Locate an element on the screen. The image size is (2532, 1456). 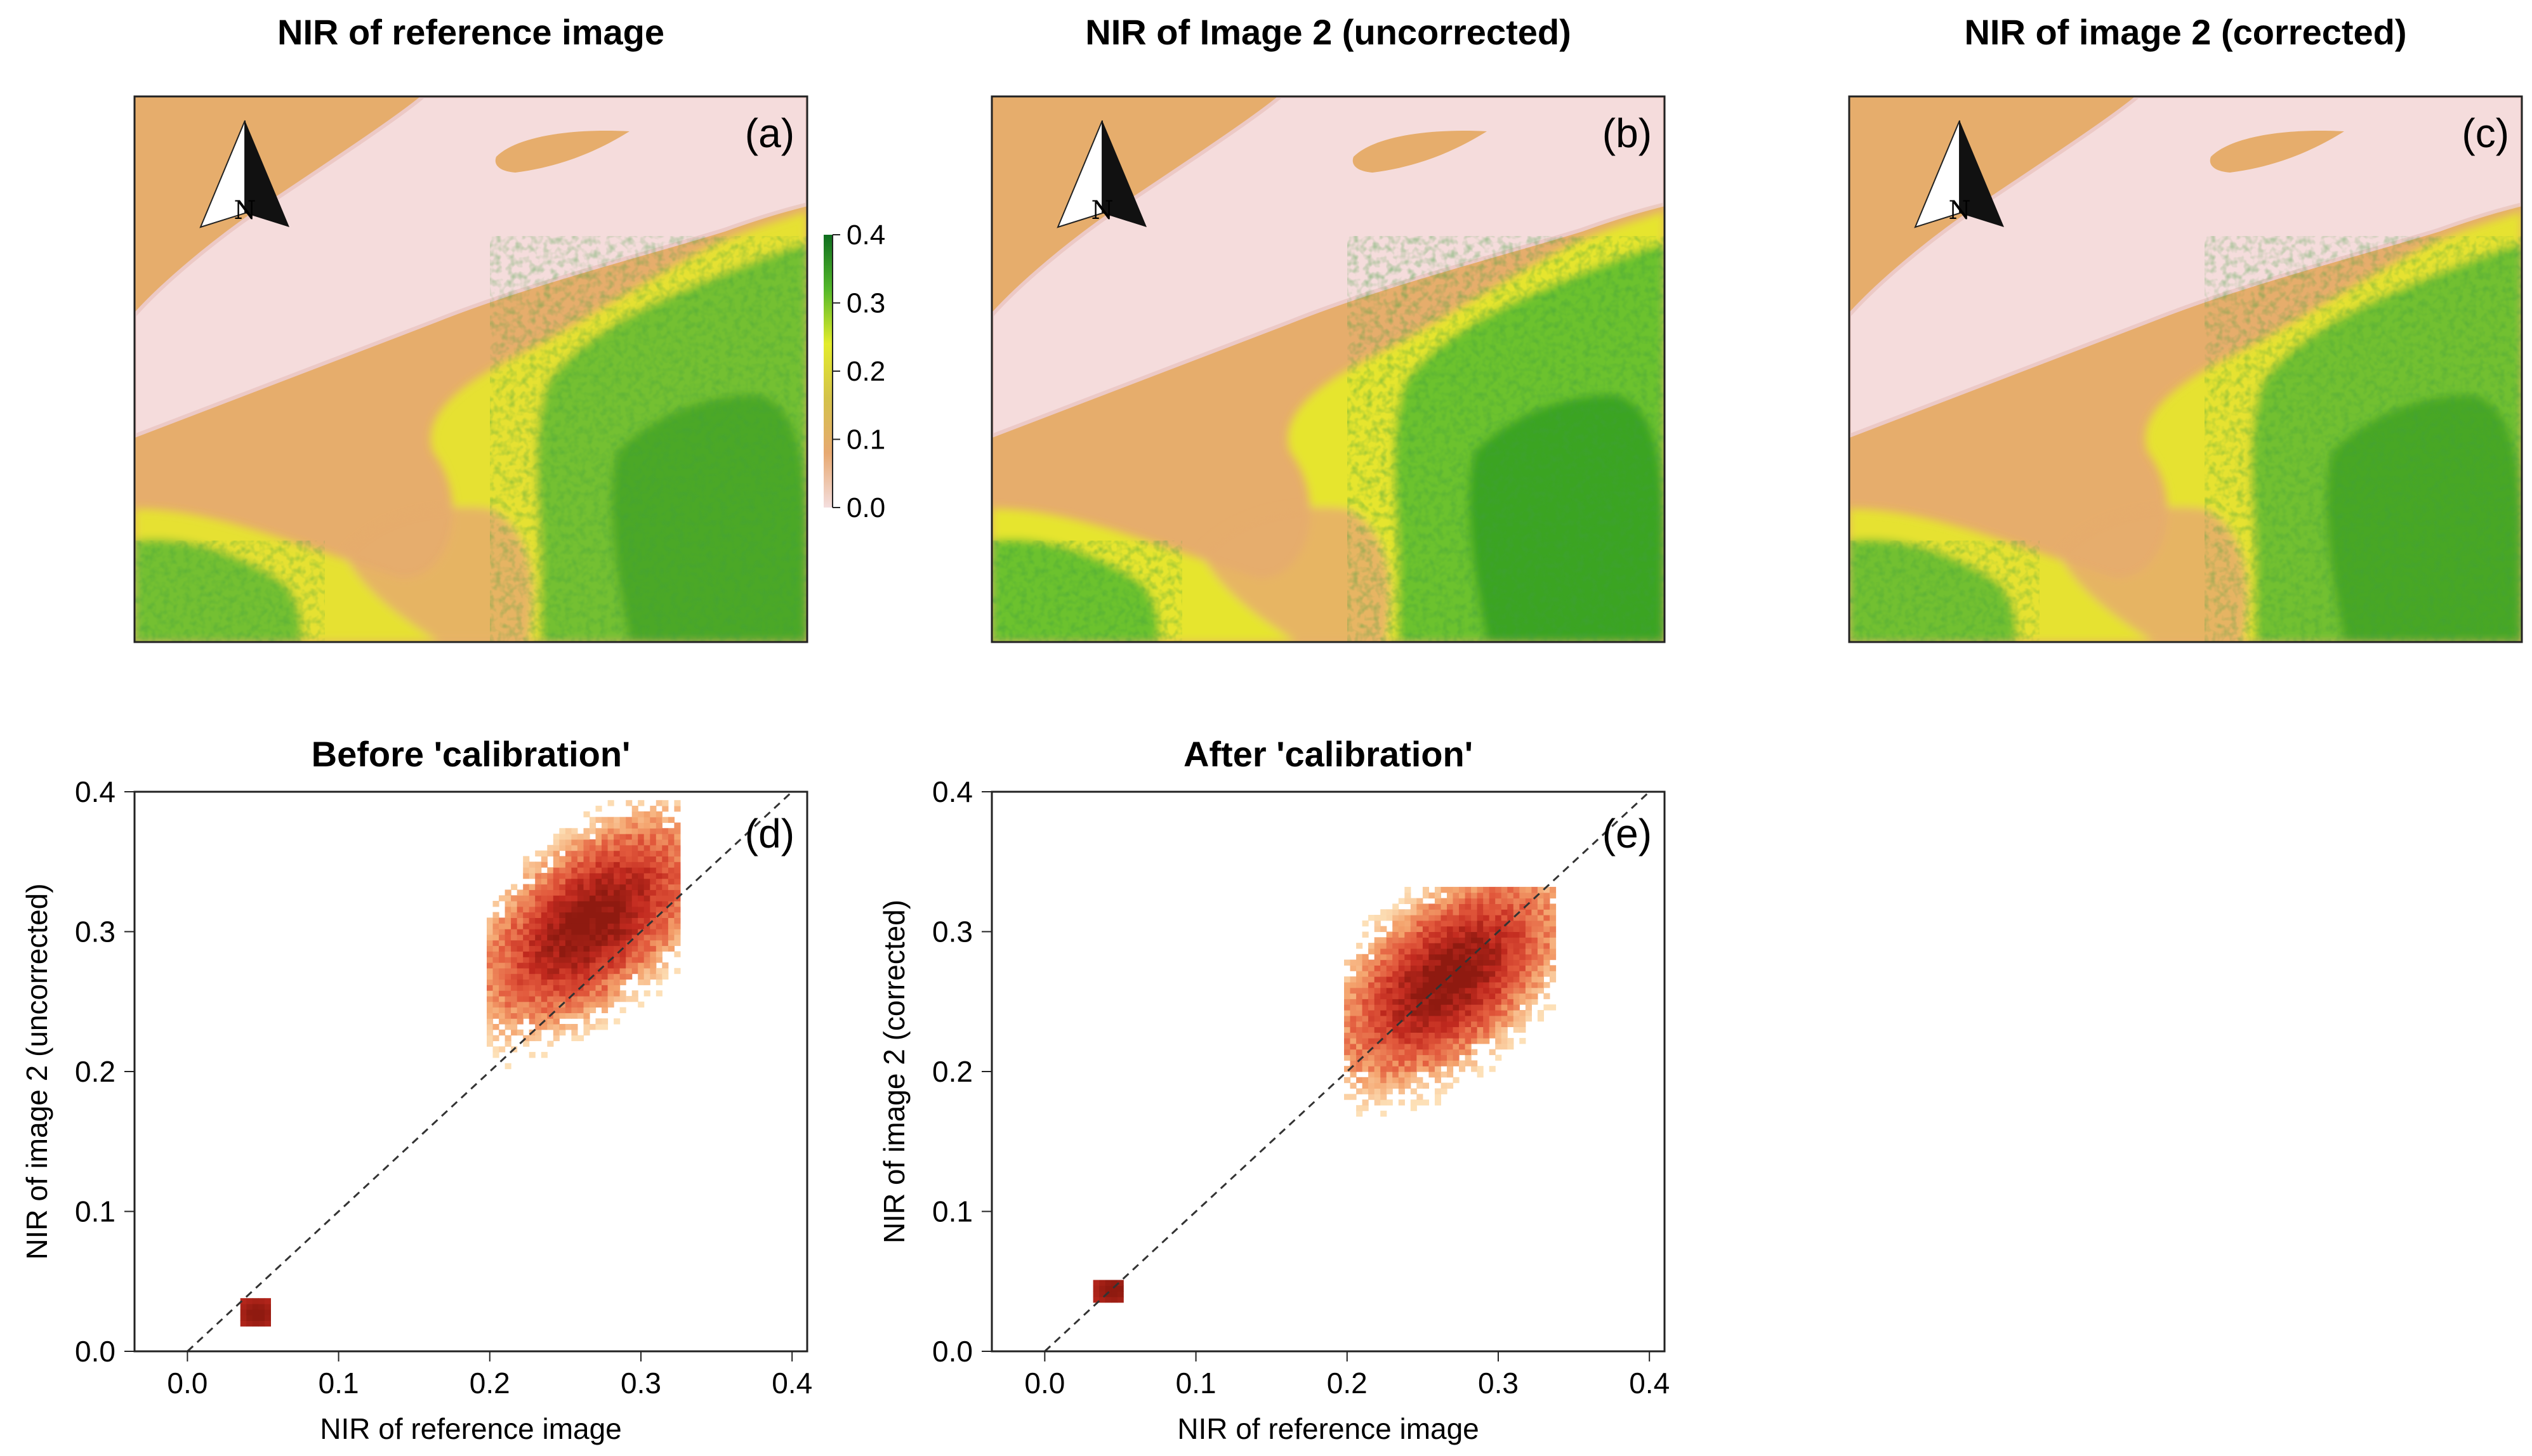
y-tick-label: 0.1 is located at coordinates (952, 1211).